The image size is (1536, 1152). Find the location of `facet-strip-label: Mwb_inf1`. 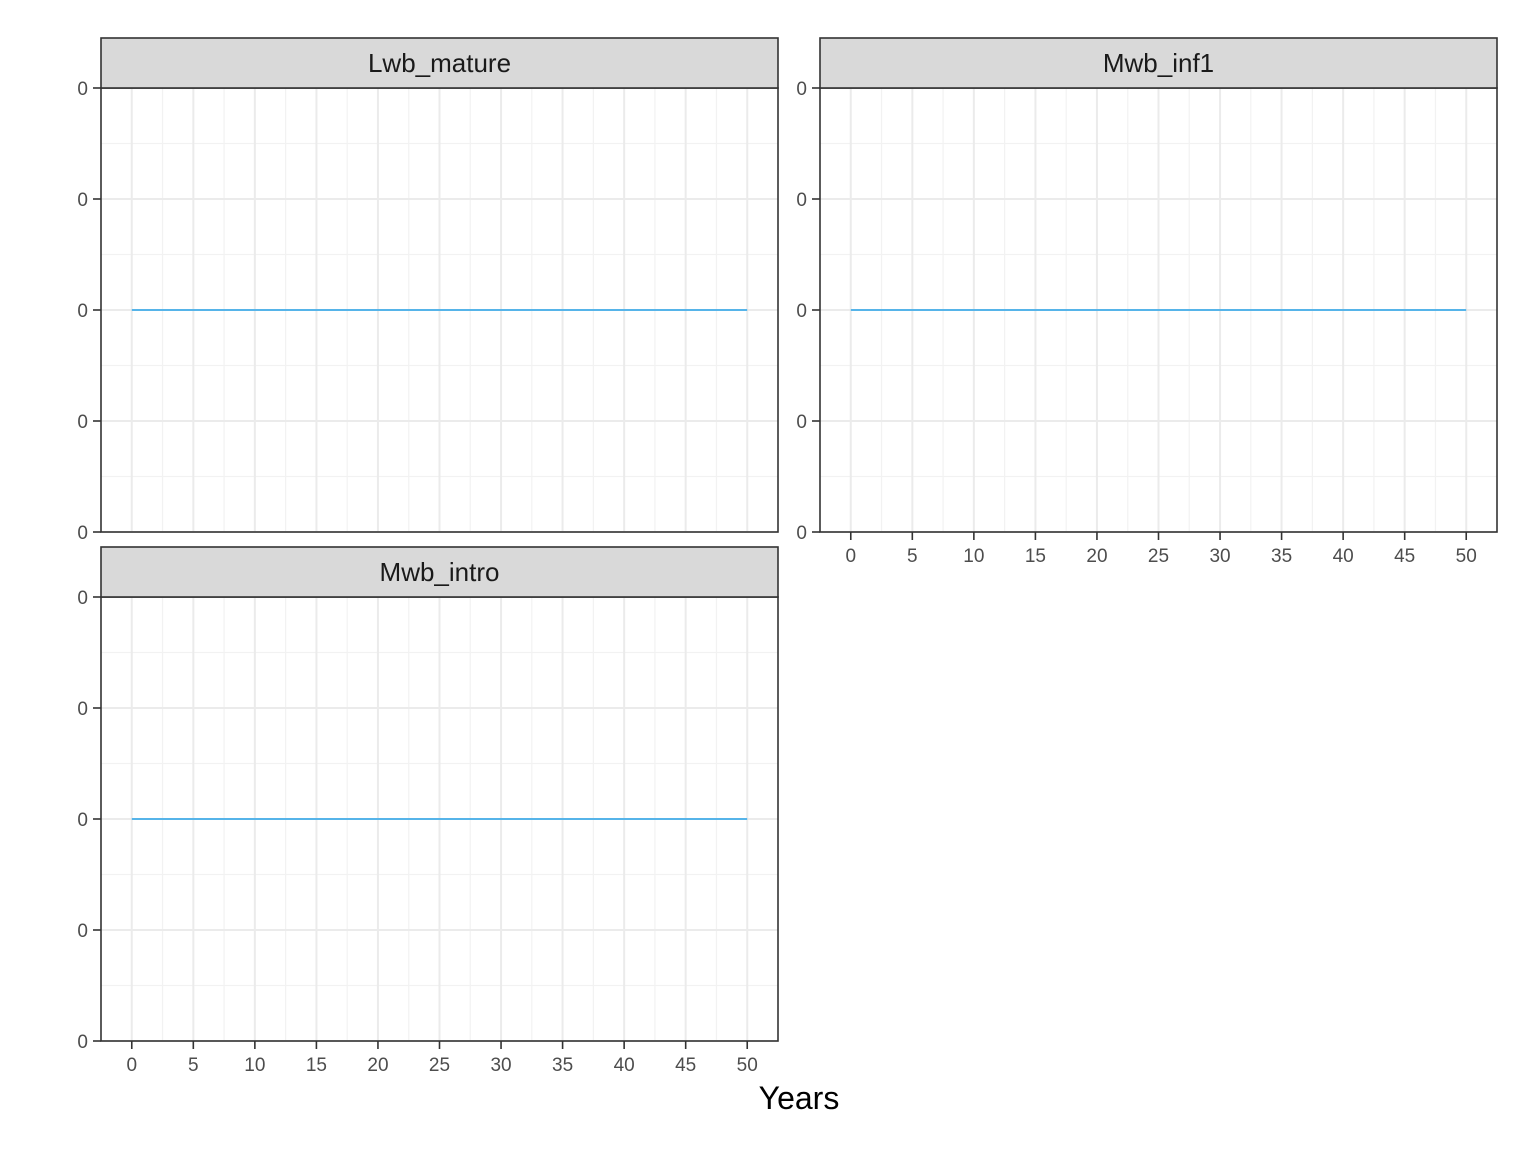

facet-strip-label: Mwb_inf1 is located at coordinates (1158, 63).